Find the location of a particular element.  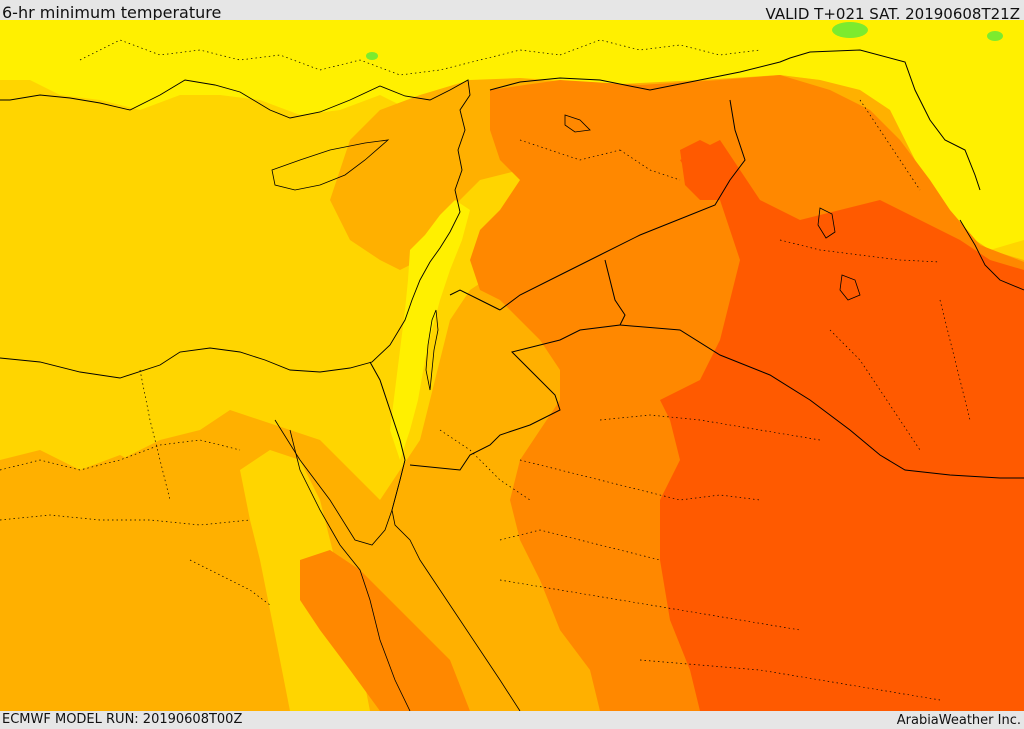

temperature-field-gold-west is located at coordinates (150, 580).